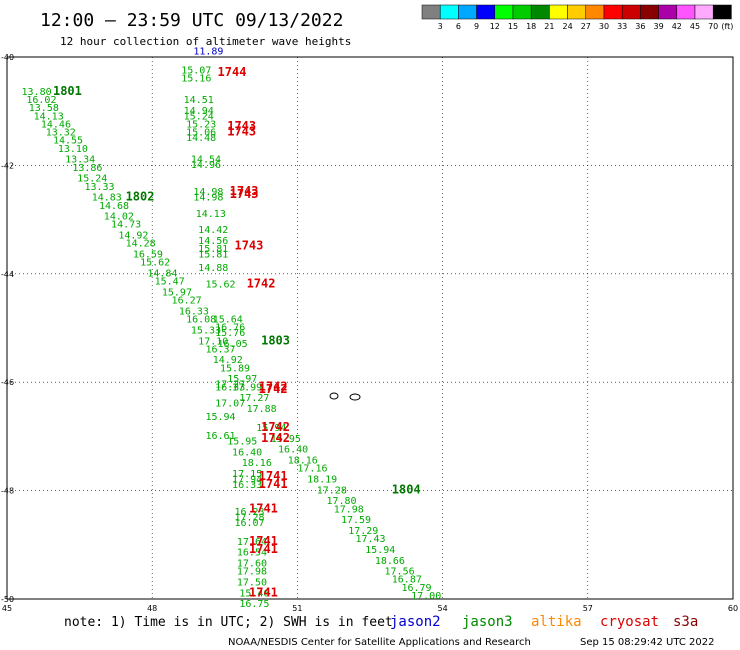 This screenshot has height=650, width=740. What do you see at coordinates (415, 622) in the screenshot?
I see `satellite-name: jason2` at bounding box center [415, 622].